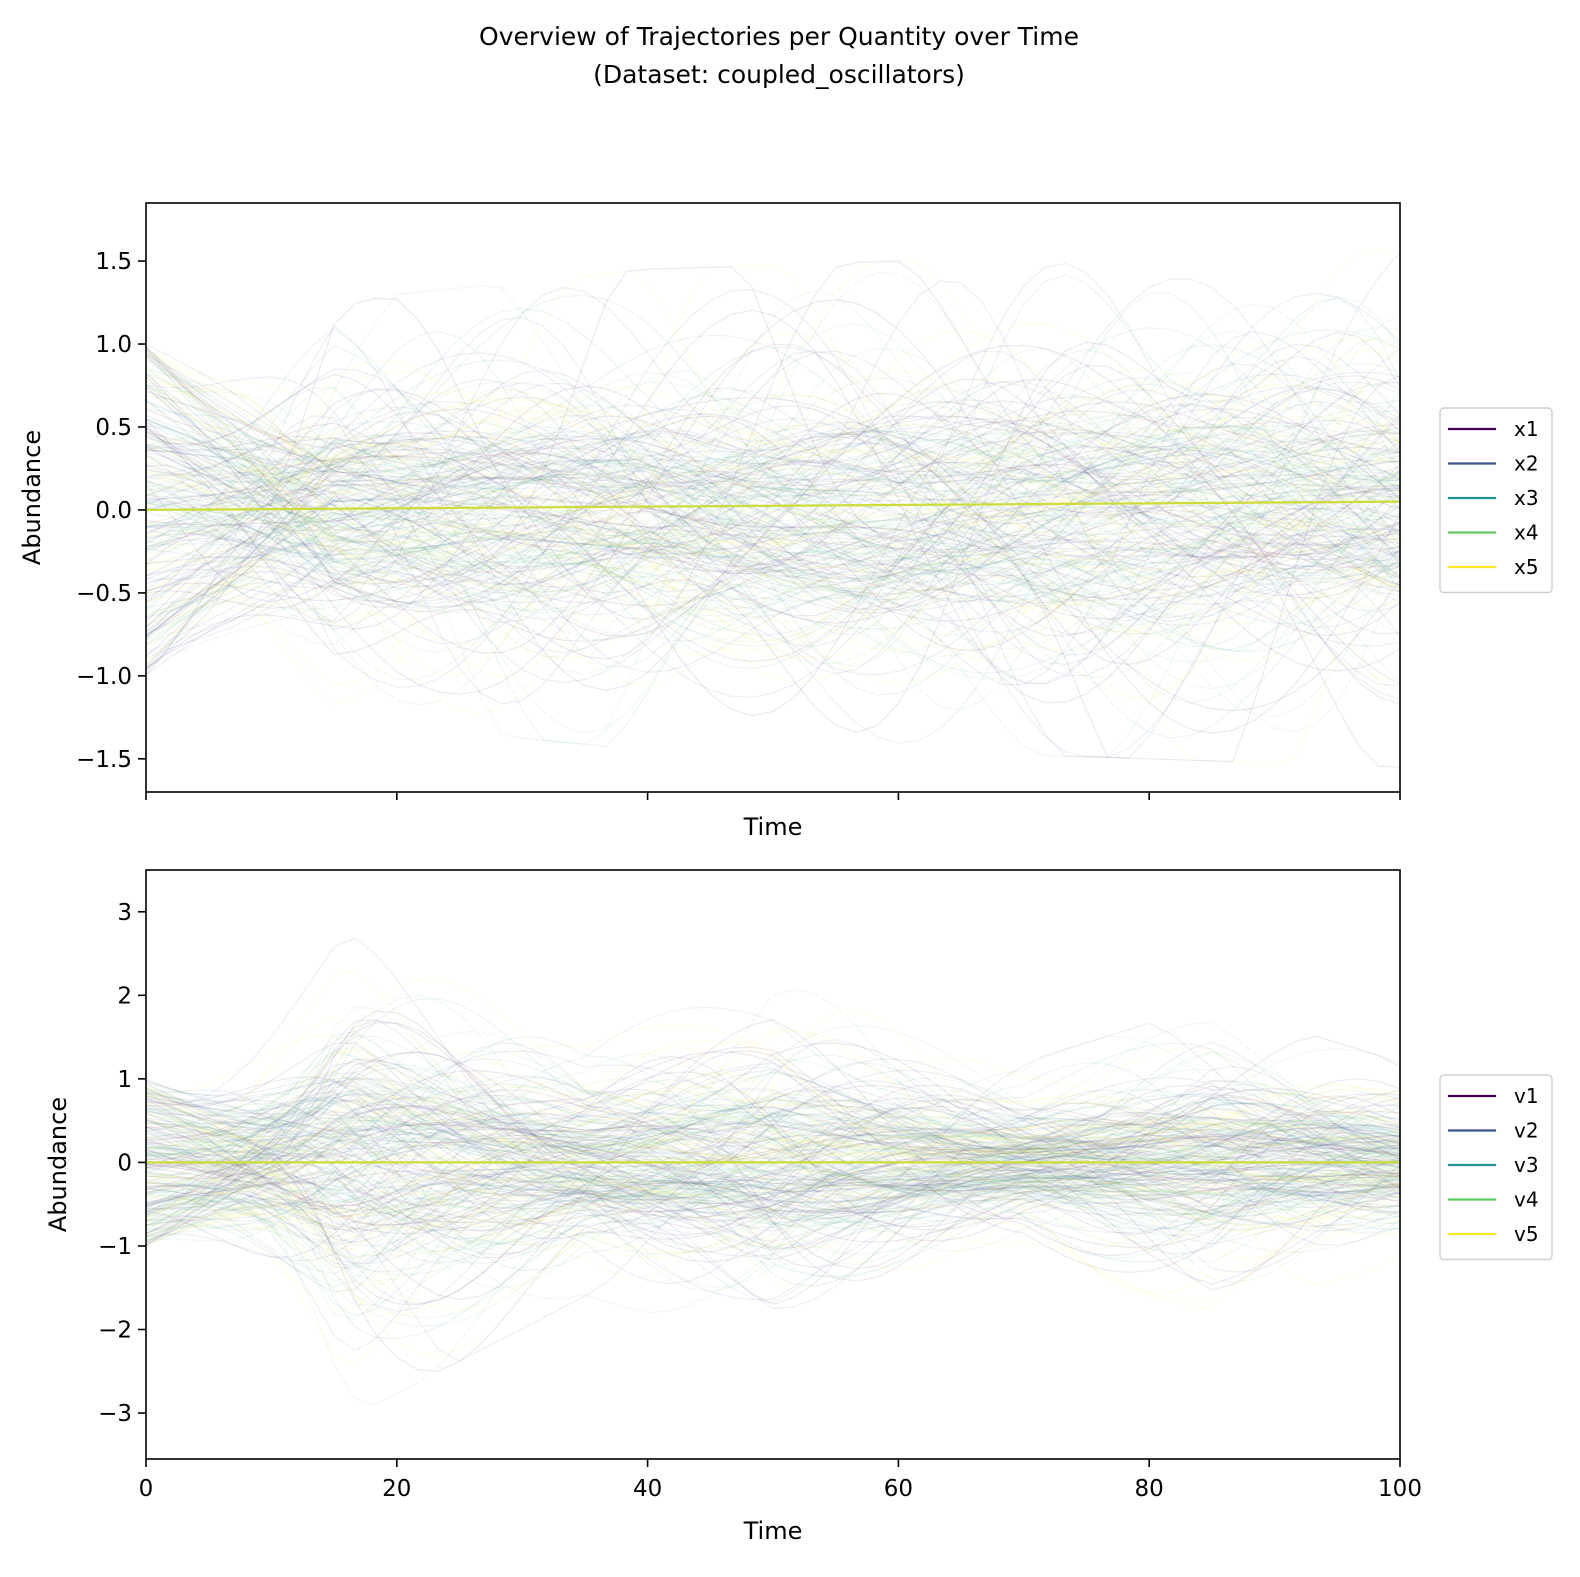 This screenshot has height=1577, width=1580. Describe the element at coordinates (1526, 498) in the screenshot. I see `legend-label: x3` at that location.